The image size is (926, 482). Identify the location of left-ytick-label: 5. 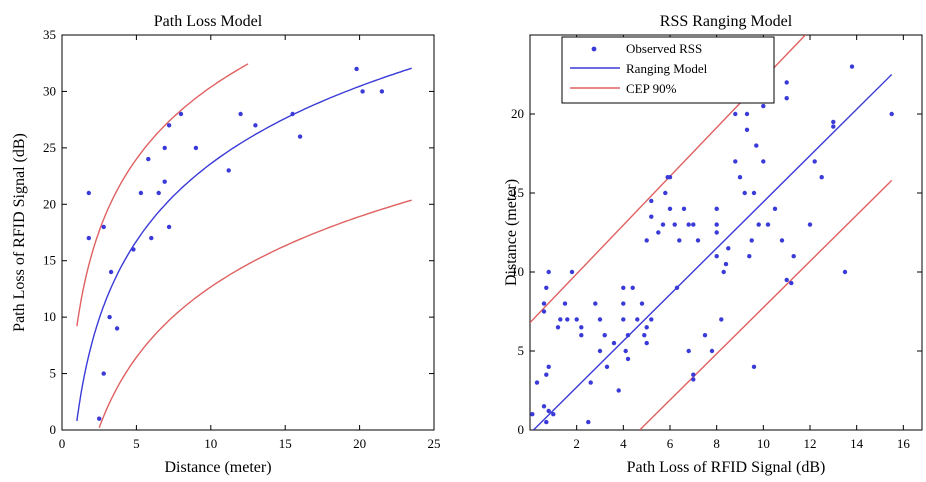
(53, 373).